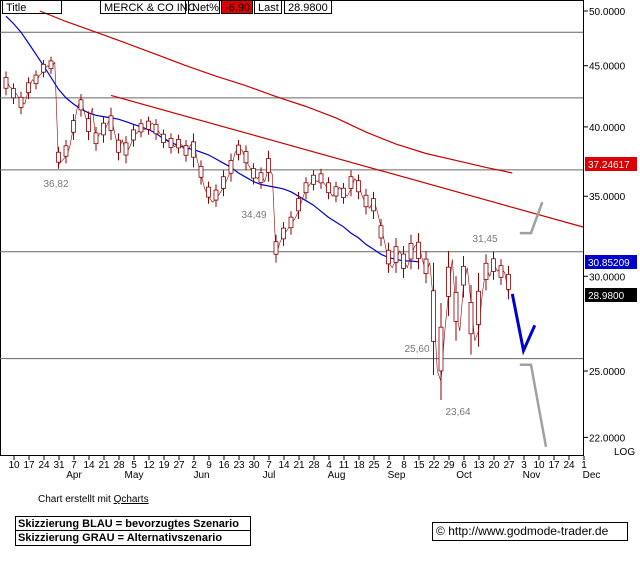 This screenshot has height=568, width=640. Describe the element at coordinates (299, 465) in the screenshot. I see `x-tick-label: 21` at that location.